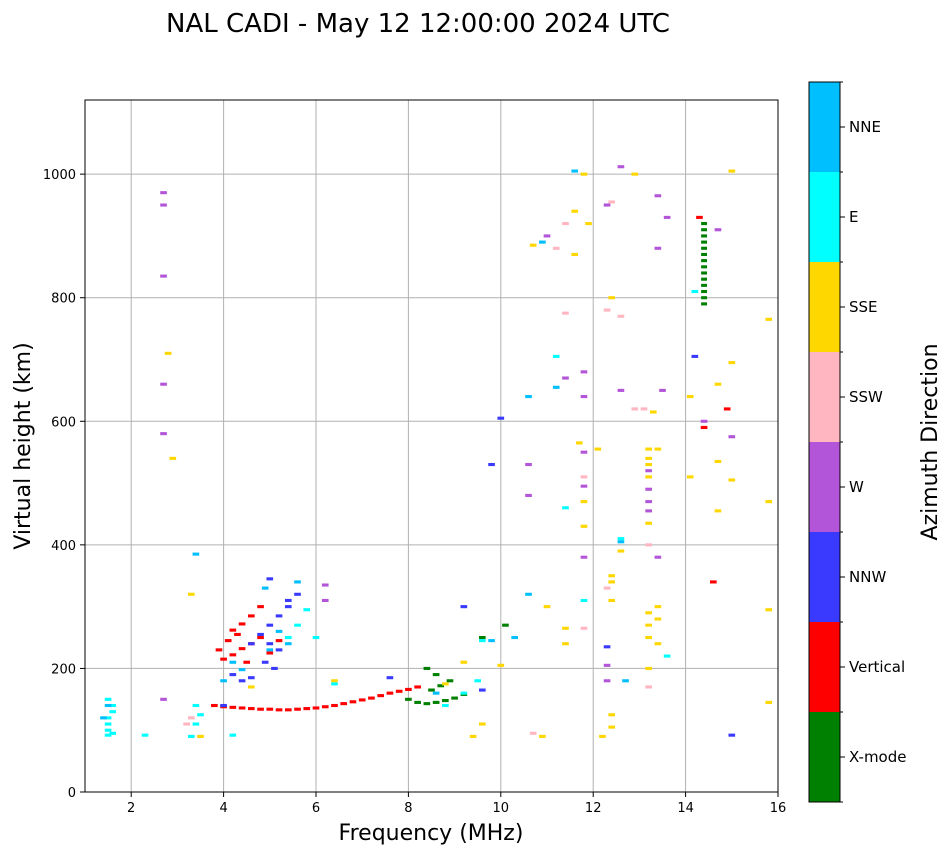 The height and width of the screenshot is (856, 951). Describe the element at coordinates (431, 833) in the screenshot. I see `x-axis-label: Frequency (MHz)` at that location.